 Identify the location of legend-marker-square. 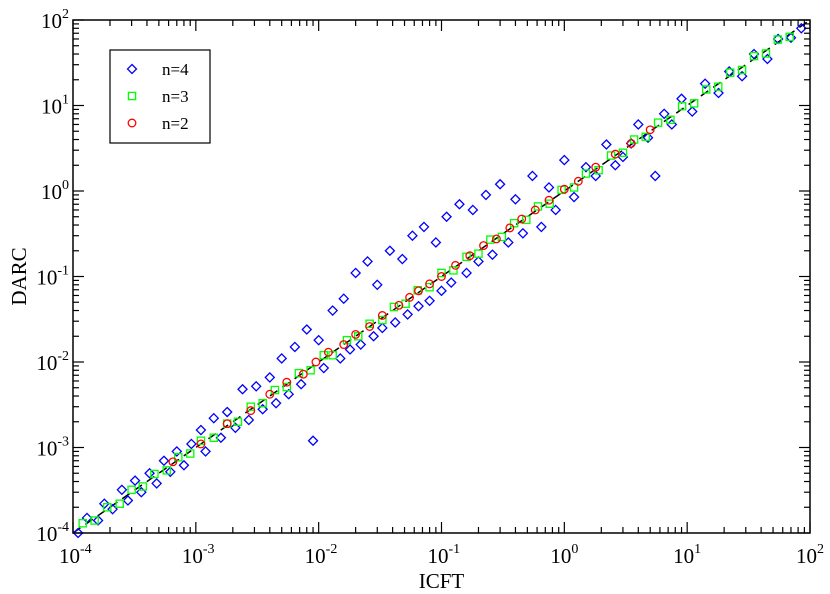
(132, 96).